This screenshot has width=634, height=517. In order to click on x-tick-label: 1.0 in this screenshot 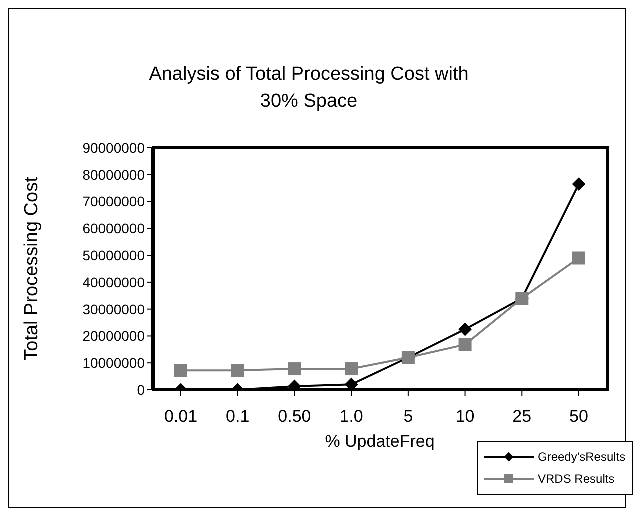, I will do `click(352, 416)`.